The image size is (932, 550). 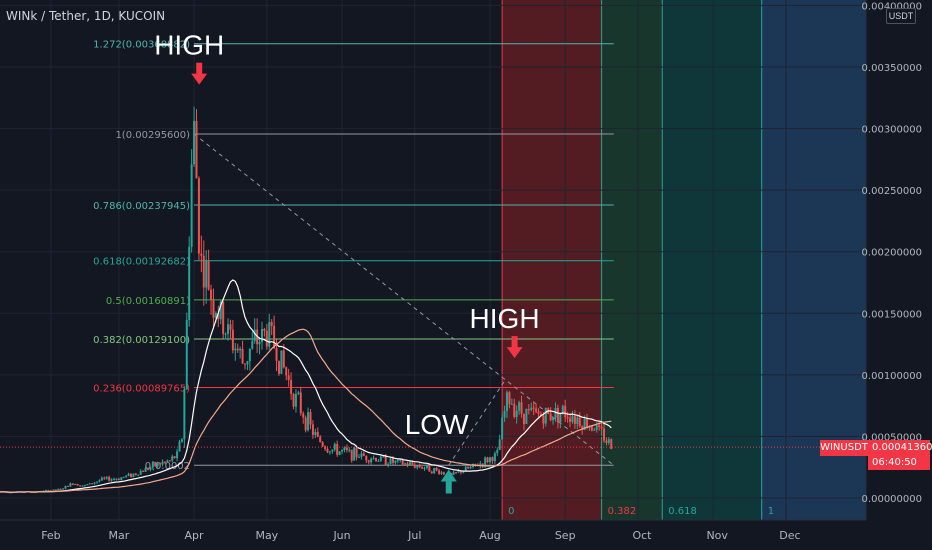 I want to click on y-tick-label: 0.00150000, so click(x=892, y=314).